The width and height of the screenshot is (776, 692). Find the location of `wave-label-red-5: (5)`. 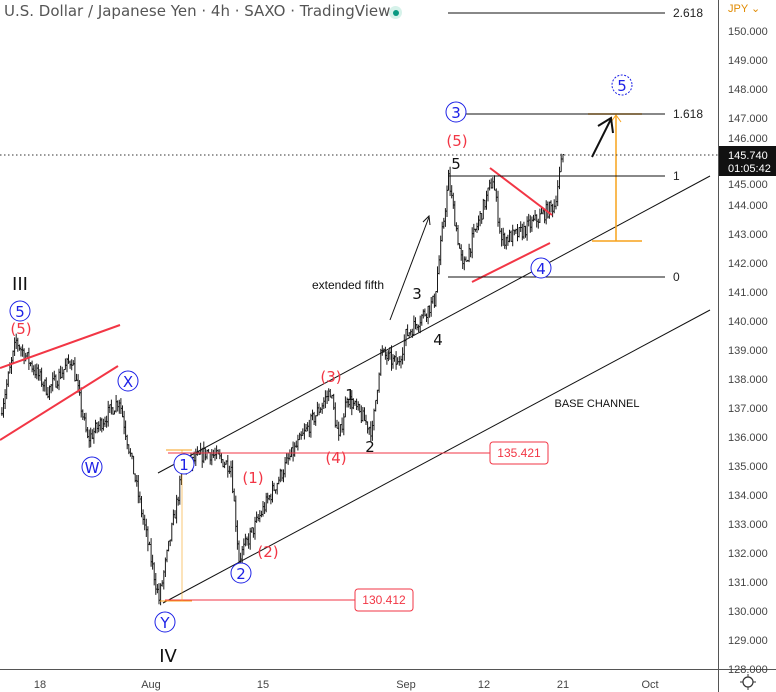

wave-label-red-5: (5) is located at coordinates (20, 329).